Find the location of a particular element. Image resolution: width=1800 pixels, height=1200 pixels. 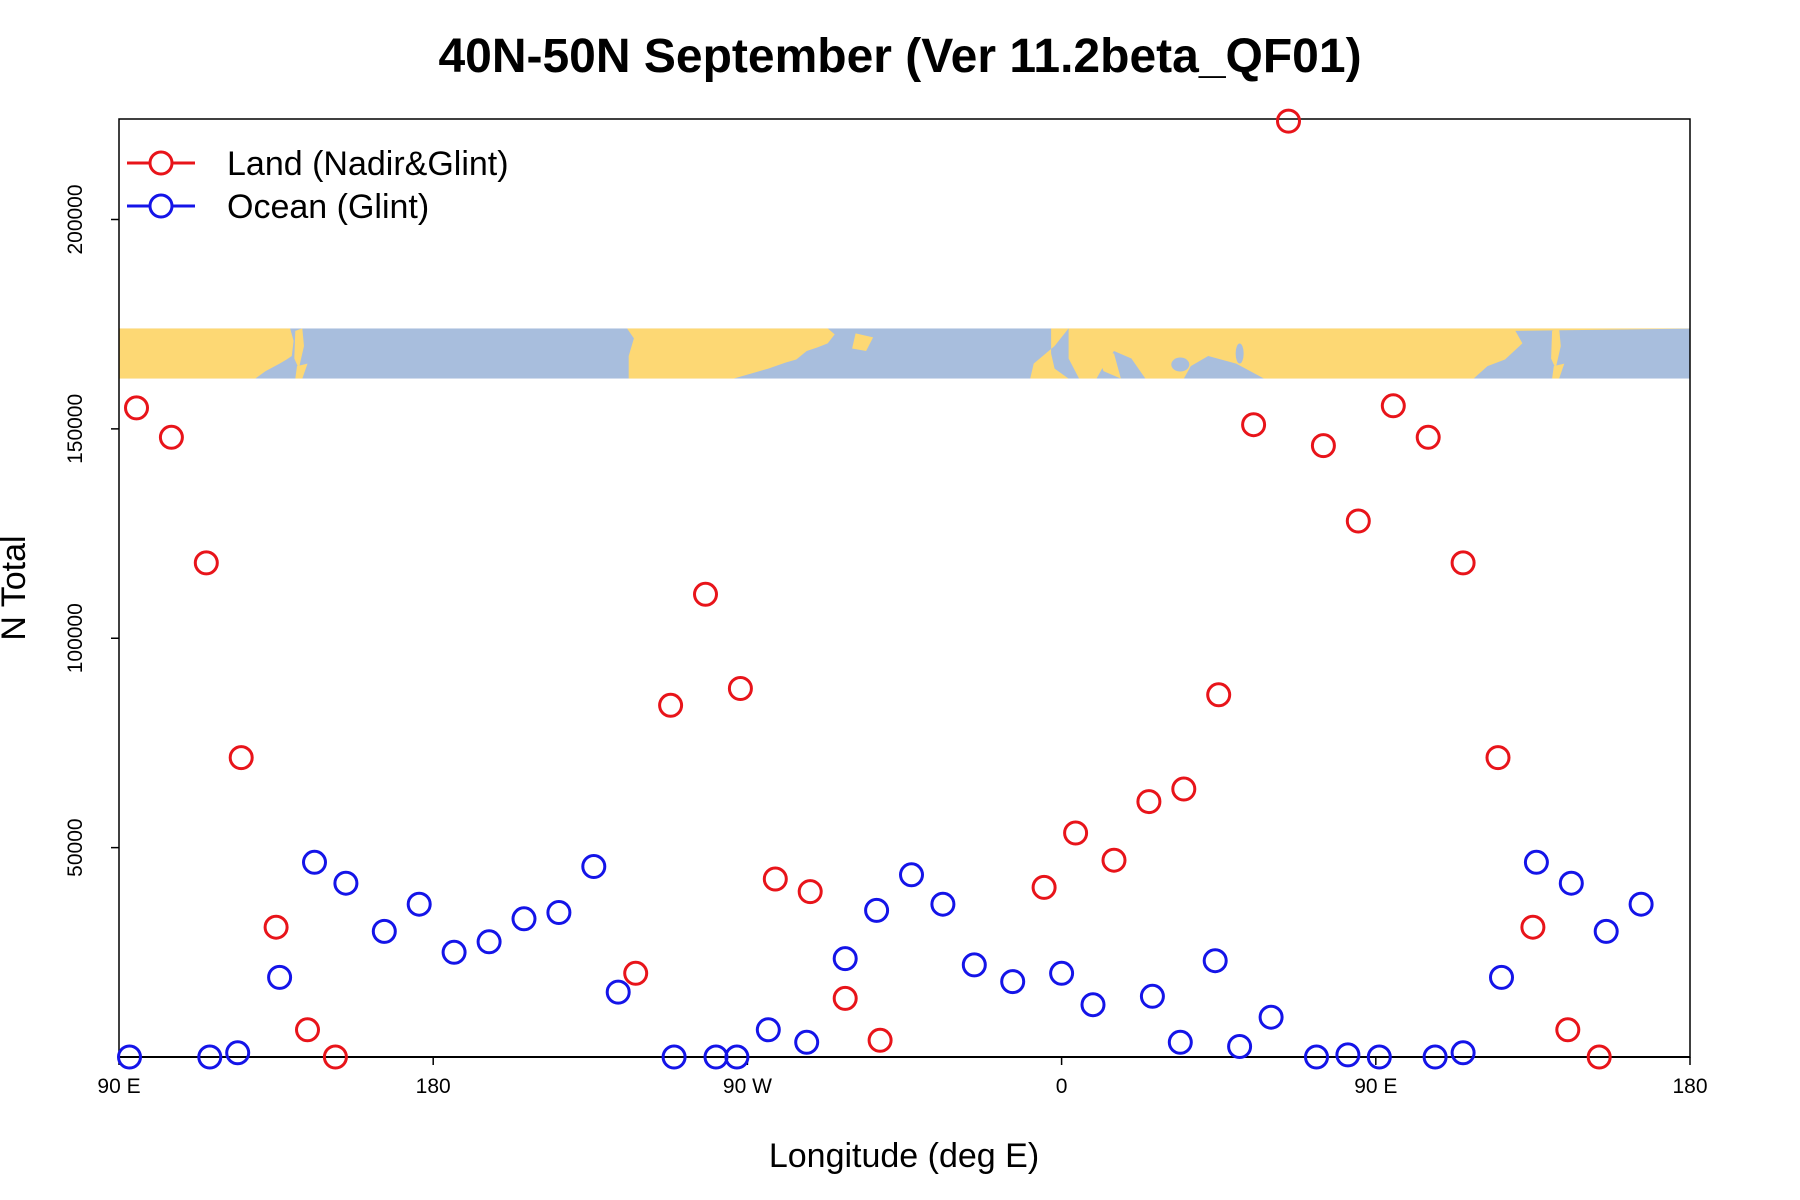

legend-entry-land: Land (Nadir&Glint) is located at coordinates (318, 164).